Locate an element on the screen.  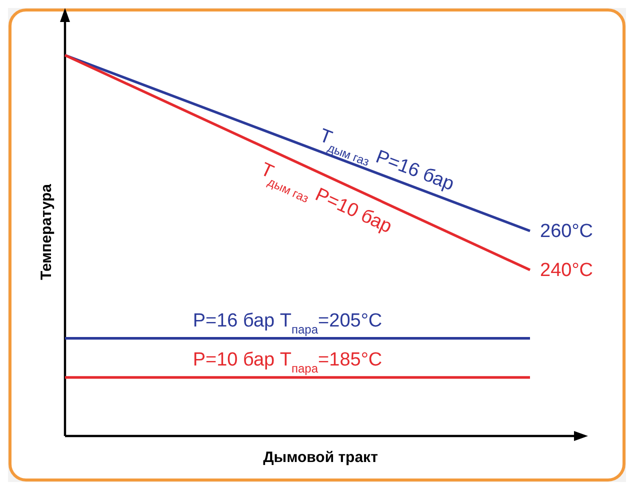
y-axis-title: Температура is located at coordinates (46, 231).